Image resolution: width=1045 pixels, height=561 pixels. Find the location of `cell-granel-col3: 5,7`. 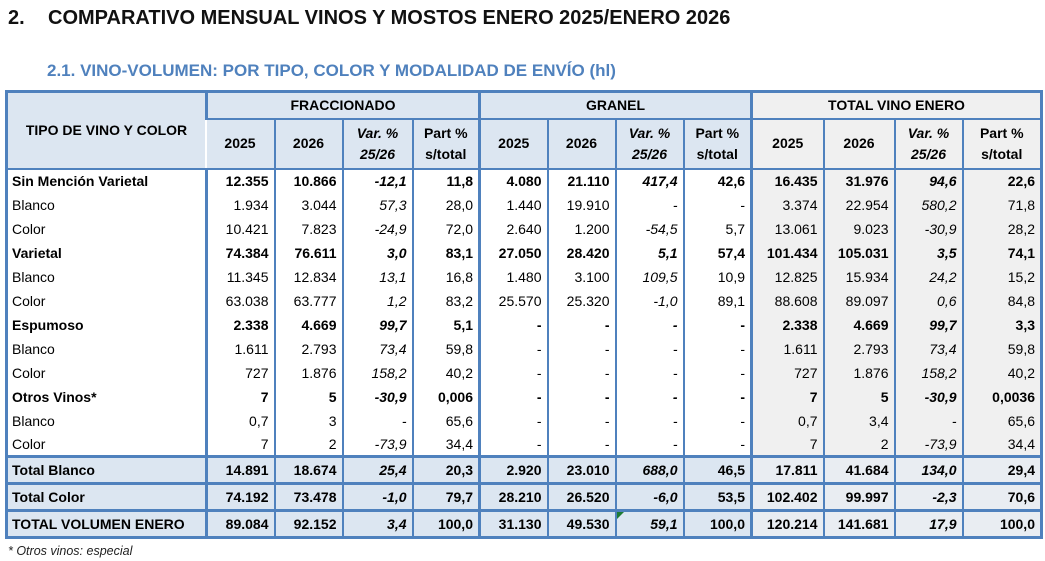

cell-granel-col3: 5,7 is located at coordinates (717, 228).